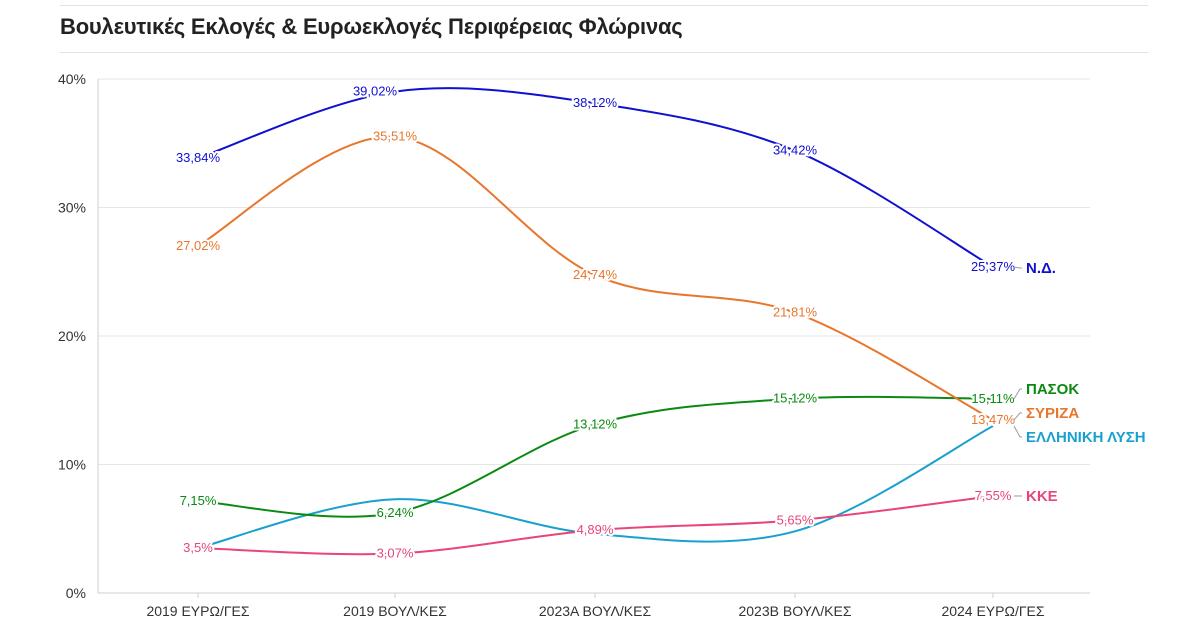 The image size is (1200, 628). Describe the element at coordinates (993, 495) in the screenshot. I see `data-label: 7,55%` at that location.